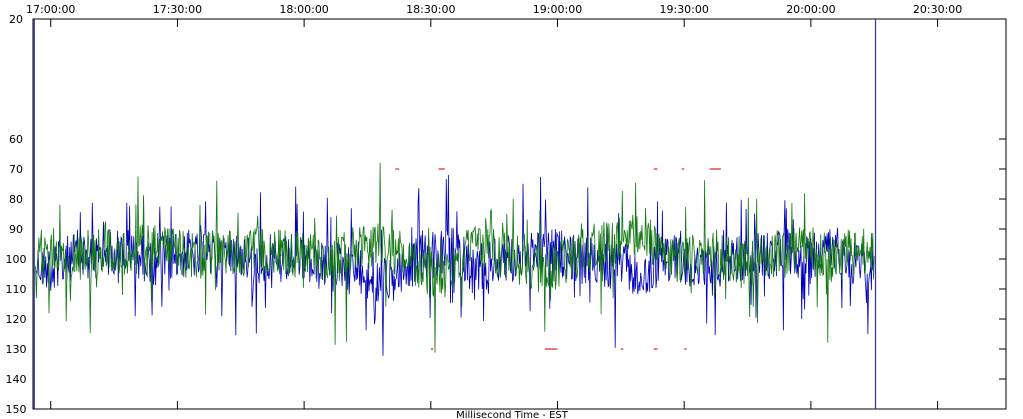  Describe the element at coordinates (16, 199) in the screenshot. I see `y-tick-label: 80` at that location.